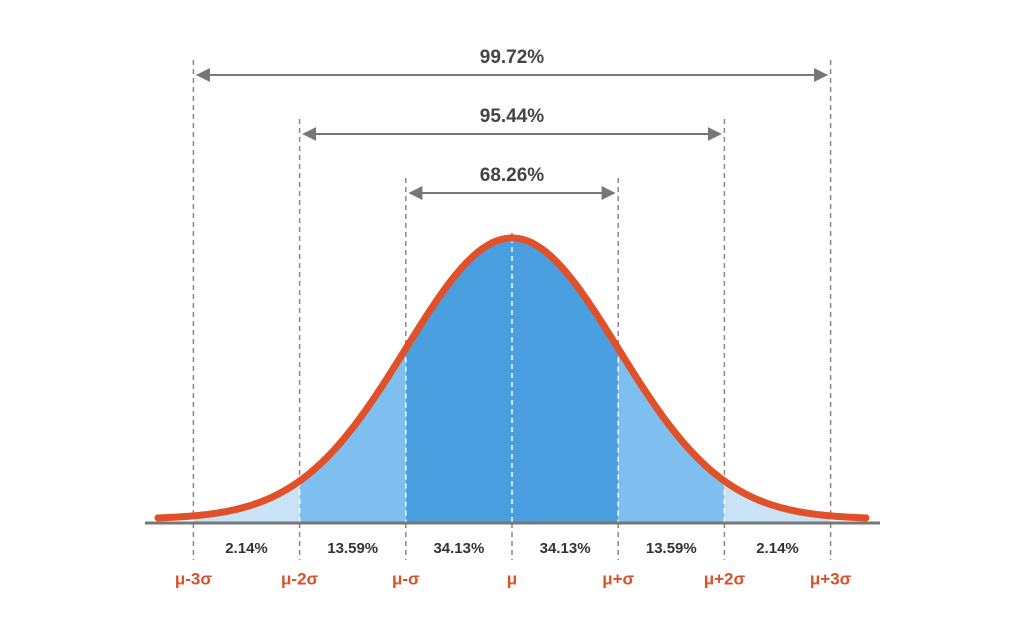 The image size is (1024, 640). Describe the element at coordinates (512, 175) in the screenshot. I see `range-label: 68.26%` at that location.